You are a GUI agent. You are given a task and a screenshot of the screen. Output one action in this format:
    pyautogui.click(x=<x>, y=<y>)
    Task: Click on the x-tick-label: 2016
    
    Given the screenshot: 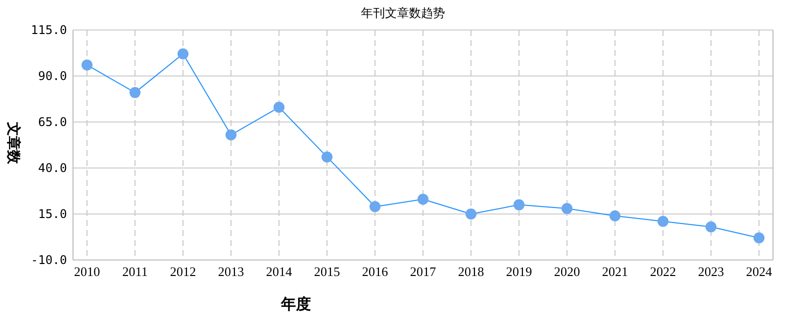 What is the action you would take?
    pyautogui.click(x=375, y=271)
    